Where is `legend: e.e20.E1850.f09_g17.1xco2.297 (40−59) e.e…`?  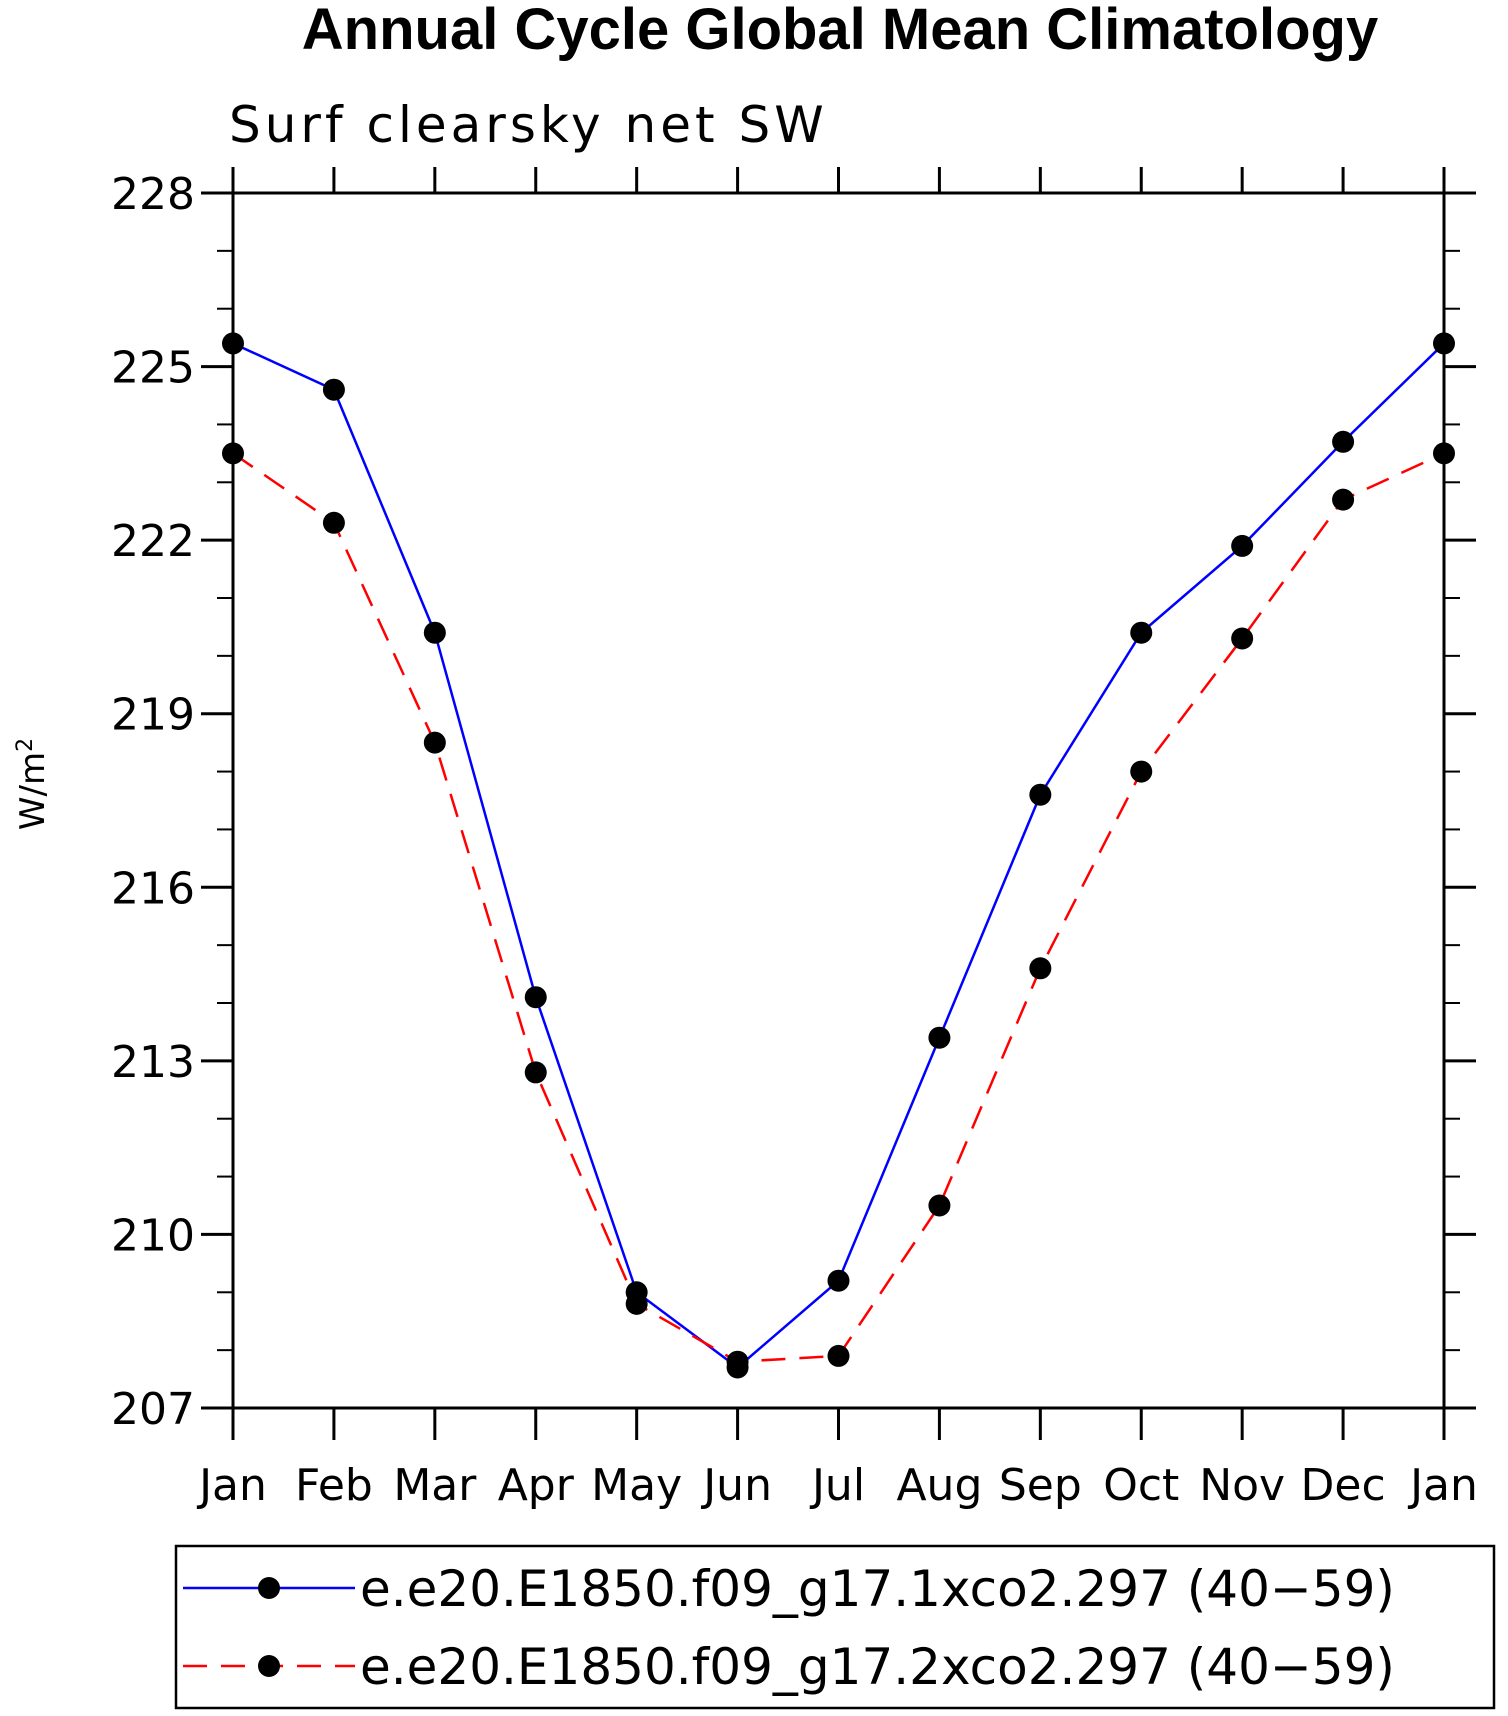 legend: e.e20.E1850.f09_g17.1xco2.297 (40−59) e.e… is located at coordinates (835, 1627).